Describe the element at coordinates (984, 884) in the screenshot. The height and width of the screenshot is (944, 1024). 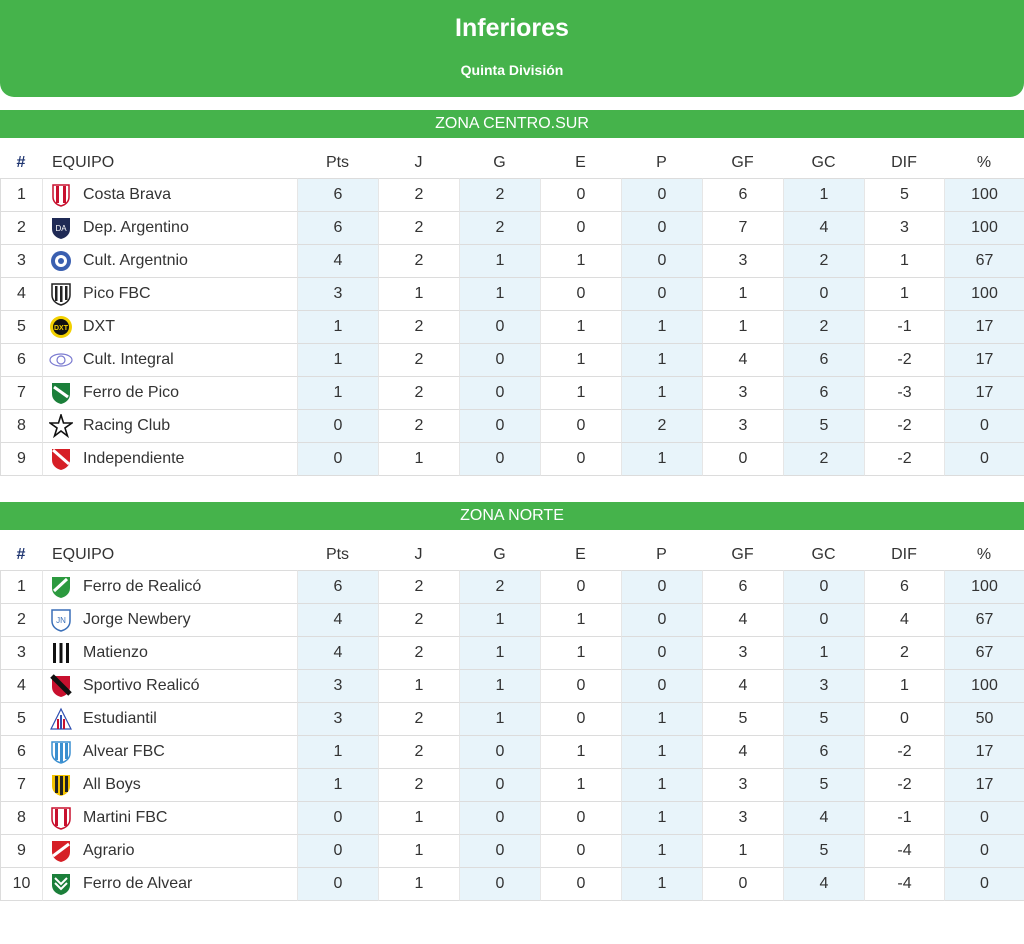
I see `stat-cell-pct: 0` at that location.